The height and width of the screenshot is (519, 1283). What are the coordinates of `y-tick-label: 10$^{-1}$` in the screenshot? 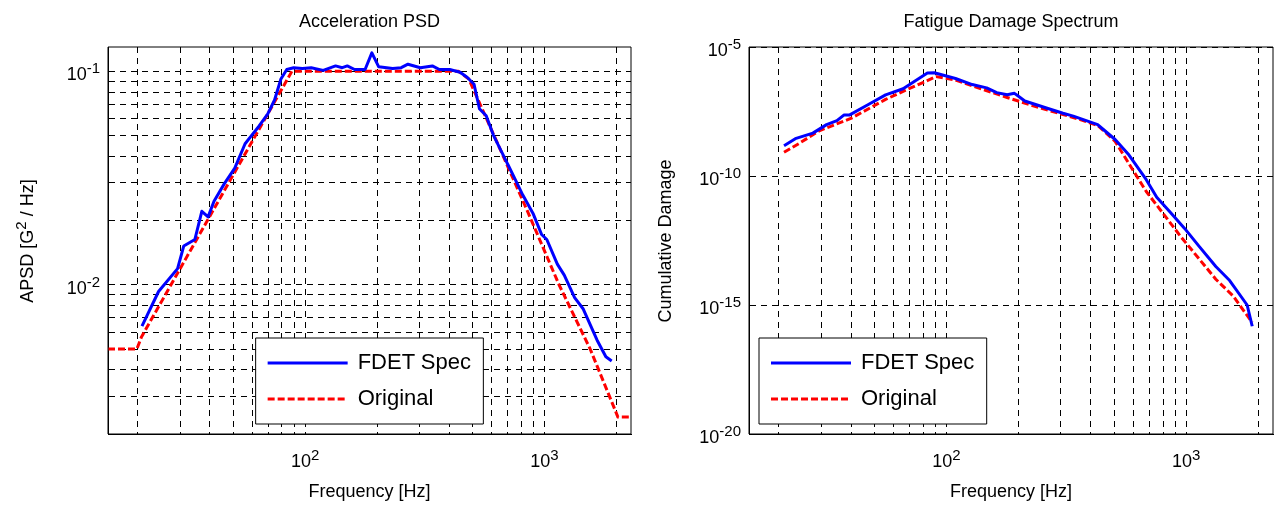 It's located at (83, 72).